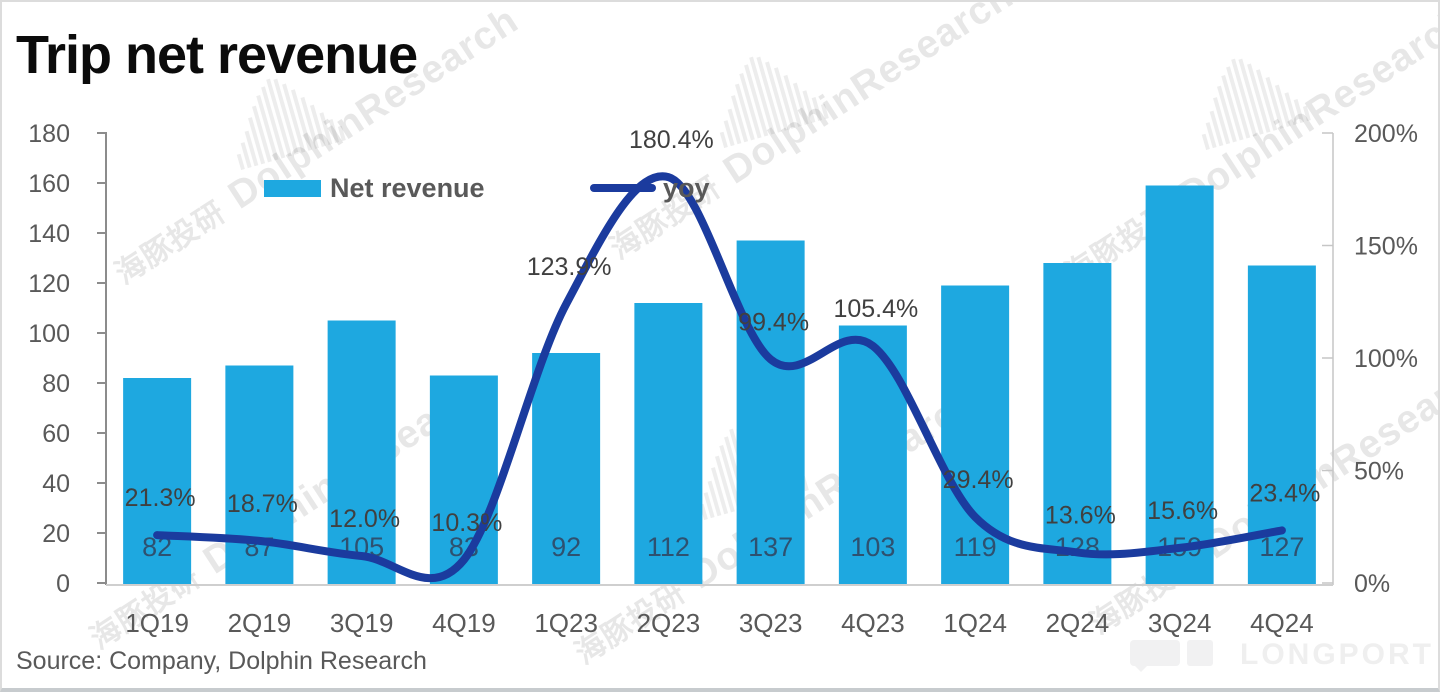  Describe the element at coordinates (1282, 623) in the screenshot. I see `x-axis-label-4Q24: 4Q24` at that location.